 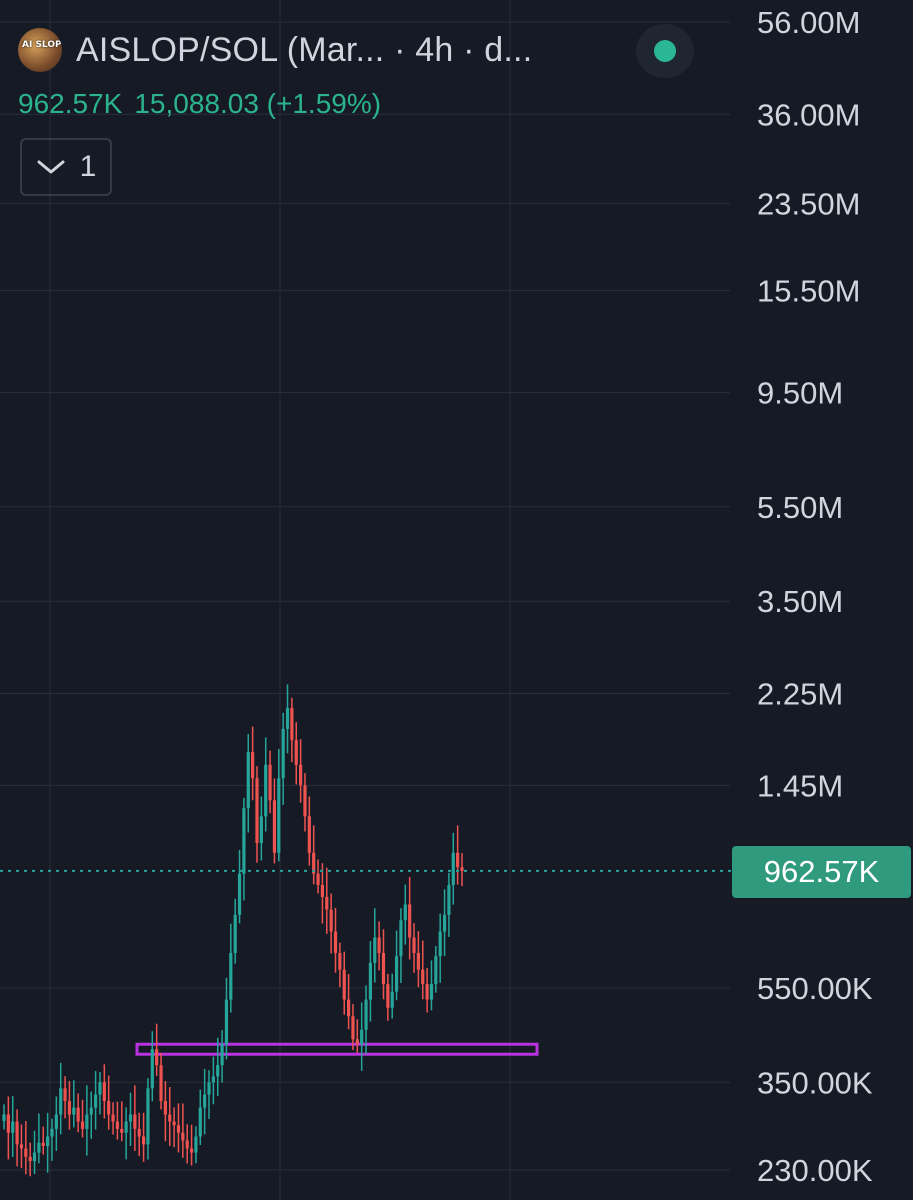 I want to click on support-zone, so click(x=337, y=1049).